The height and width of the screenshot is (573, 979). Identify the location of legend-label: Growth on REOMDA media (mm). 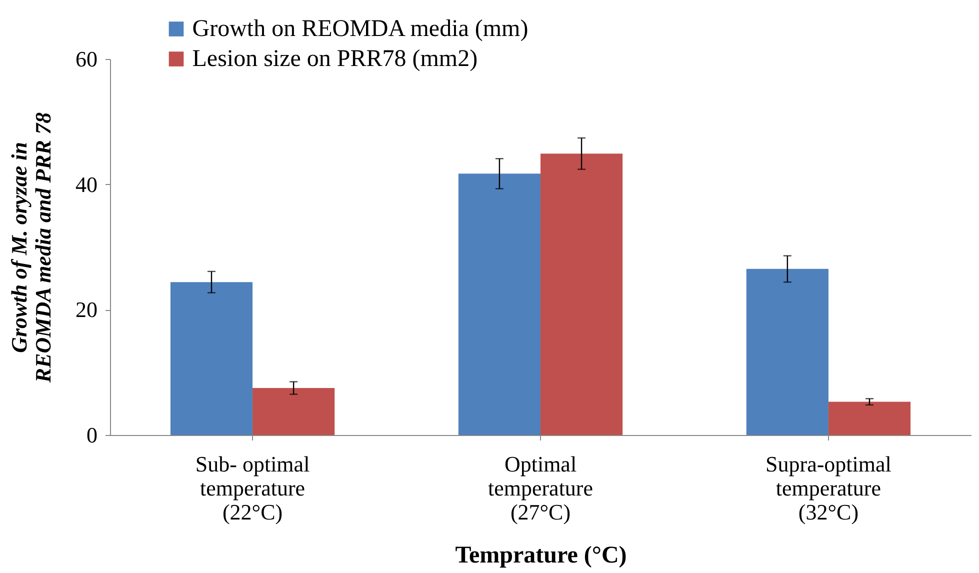
(360, 29).